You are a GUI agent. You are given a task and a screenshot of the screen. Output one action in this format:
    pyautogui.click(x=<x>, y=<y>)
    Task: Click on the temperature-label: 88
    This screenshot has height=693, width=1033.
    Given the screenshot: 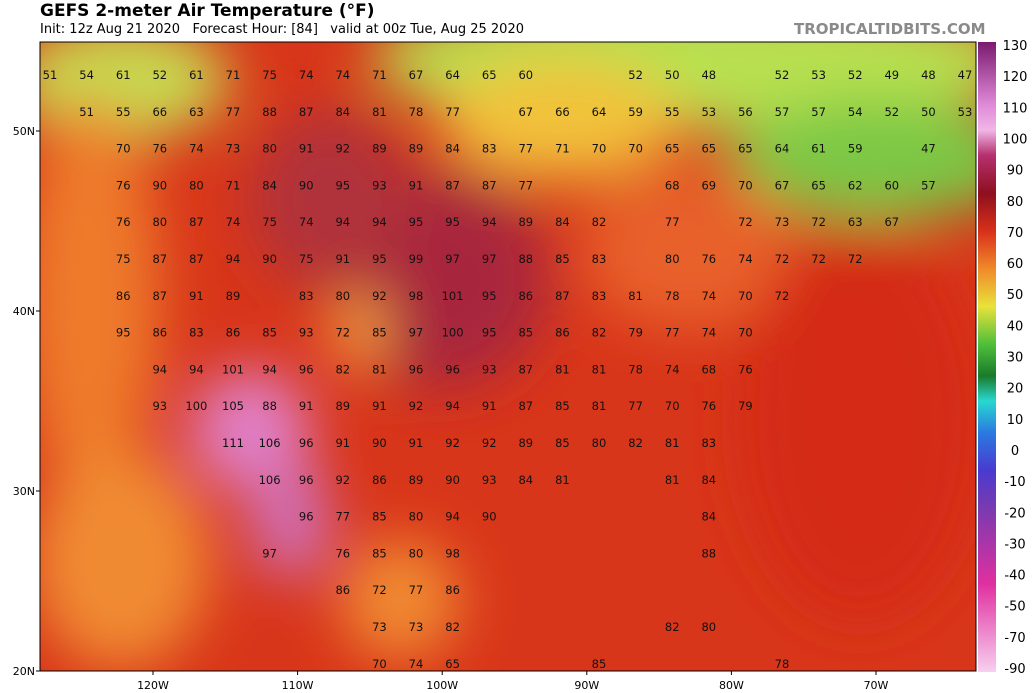 What is the action you would take?
    pyautogui.click(x=269, y=112)
    